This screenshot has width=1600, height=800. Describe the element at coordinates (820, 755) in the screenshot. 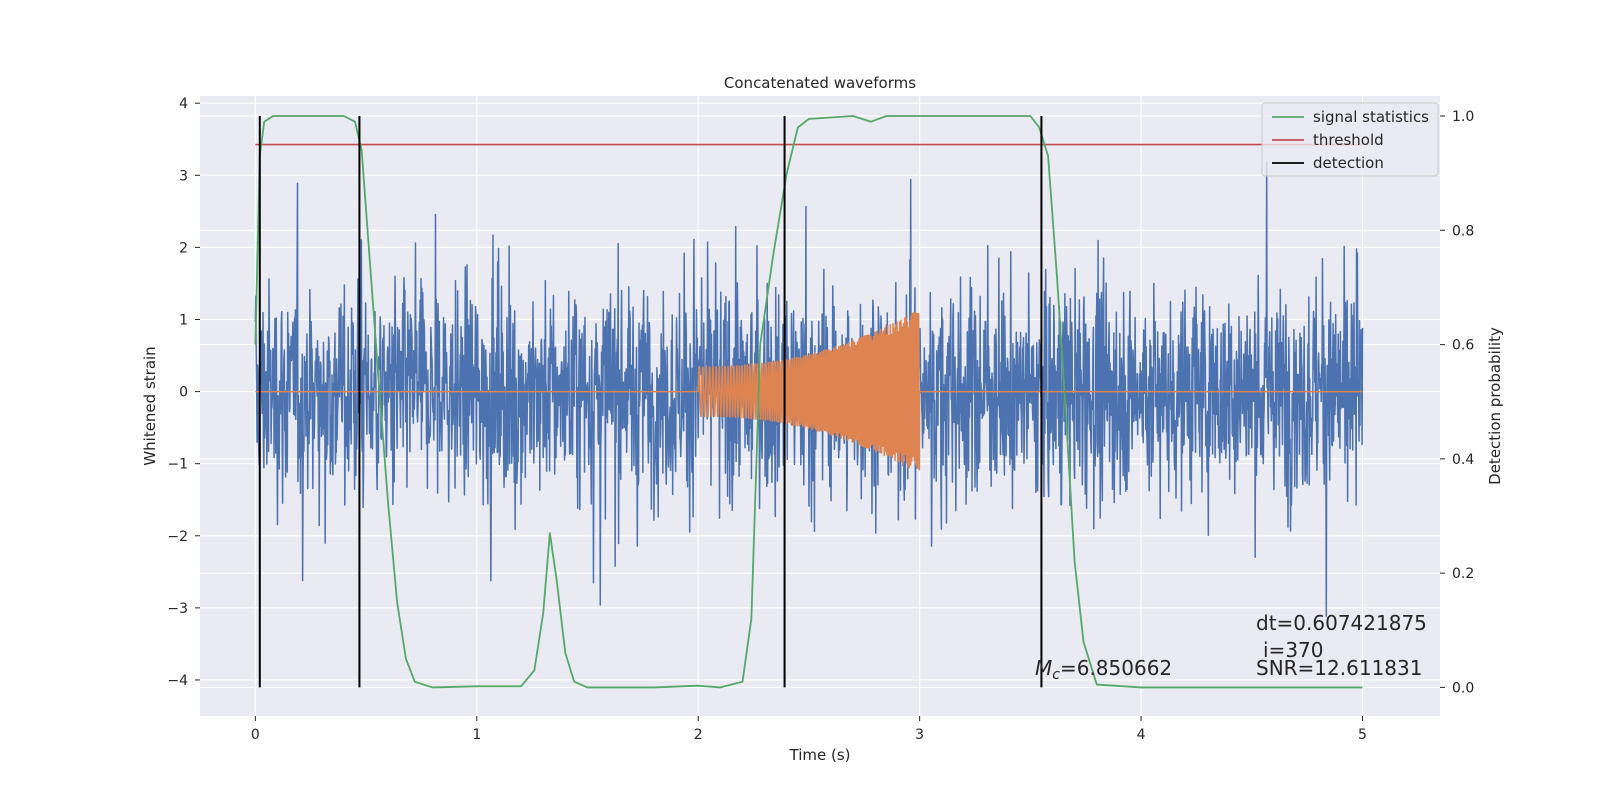

I see `x-axis-label: Time (s)` at that location.